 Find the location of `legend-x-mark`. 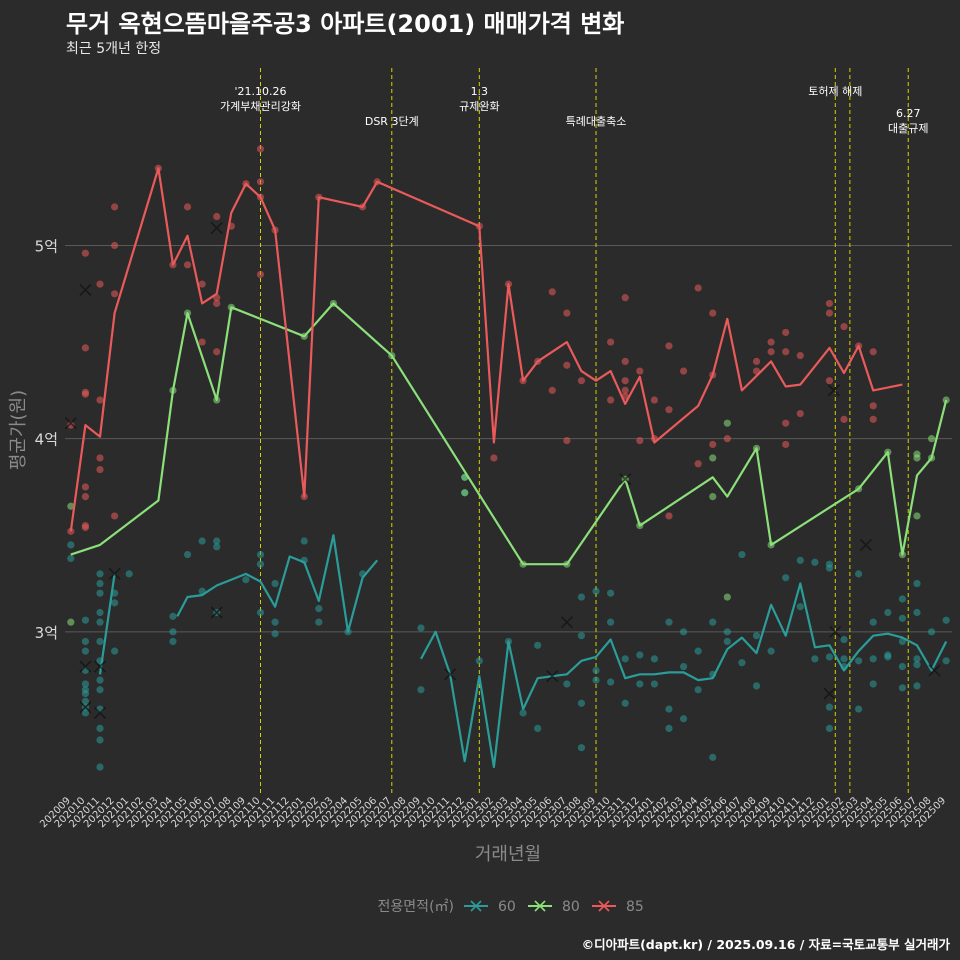

legend-x-mark is located at coordinates (540, 906).